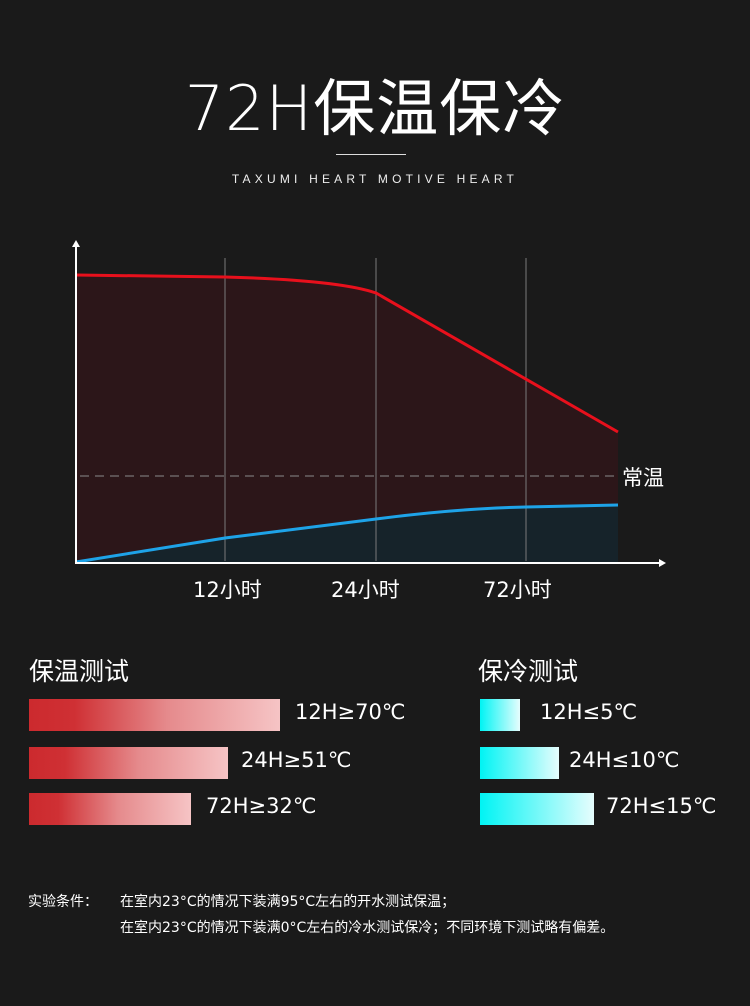  I want to click on cold-bar-72h, so click(537, 809).